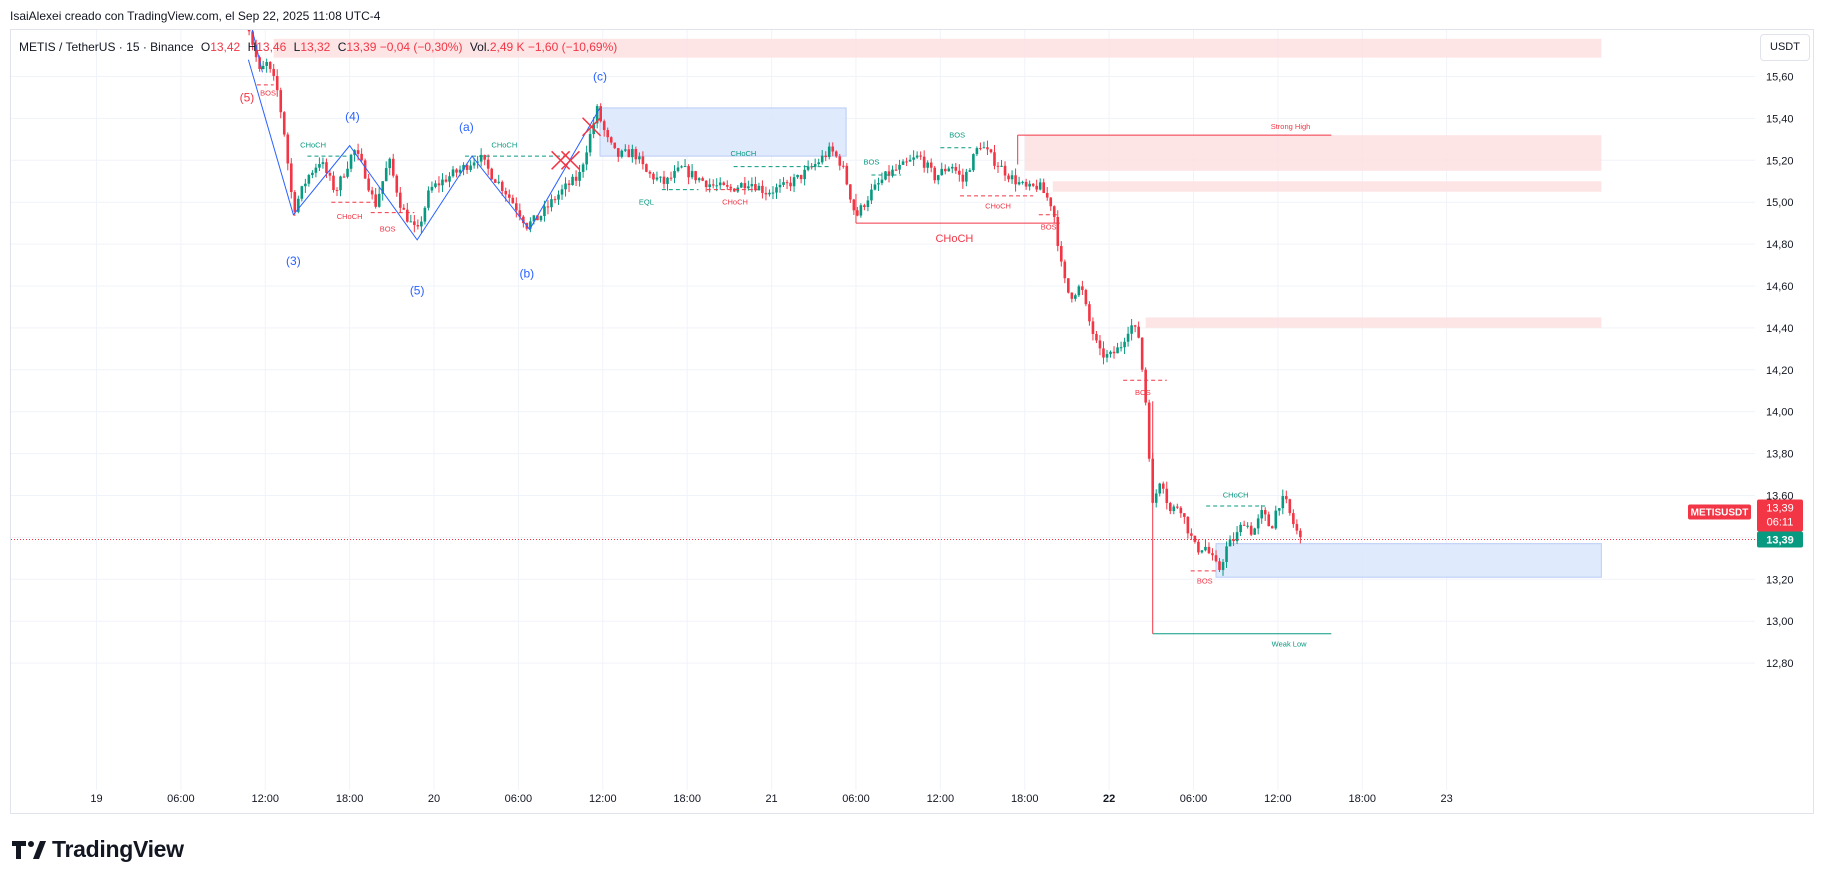 Image resolution: width=1826 pixels, height=880 pixels. I want to click on x-tick-label: 23, so click(1447, 799).